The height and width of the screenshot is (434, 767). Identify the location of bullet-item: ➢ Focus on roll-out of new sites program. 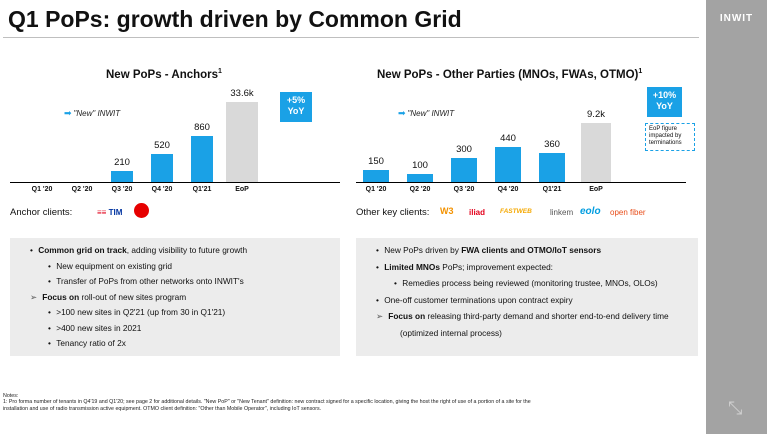
(108, 296).